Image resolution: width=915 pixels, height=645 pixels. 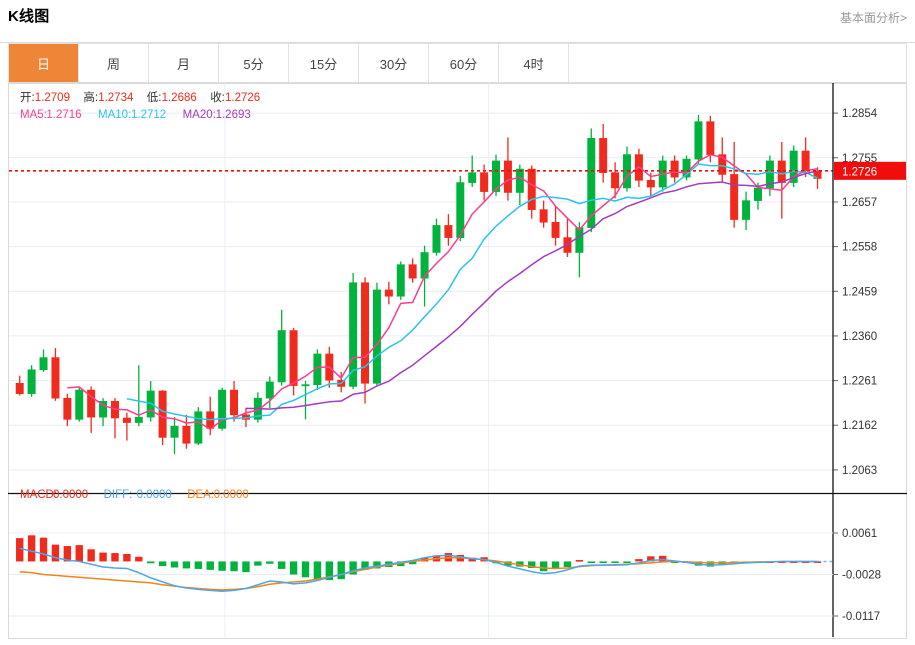 What do you see at coordinates (873, 18) in the screenshot?
I see `fundamental-analysis-link: 基本面分析>` at bounding box center [873, 18].